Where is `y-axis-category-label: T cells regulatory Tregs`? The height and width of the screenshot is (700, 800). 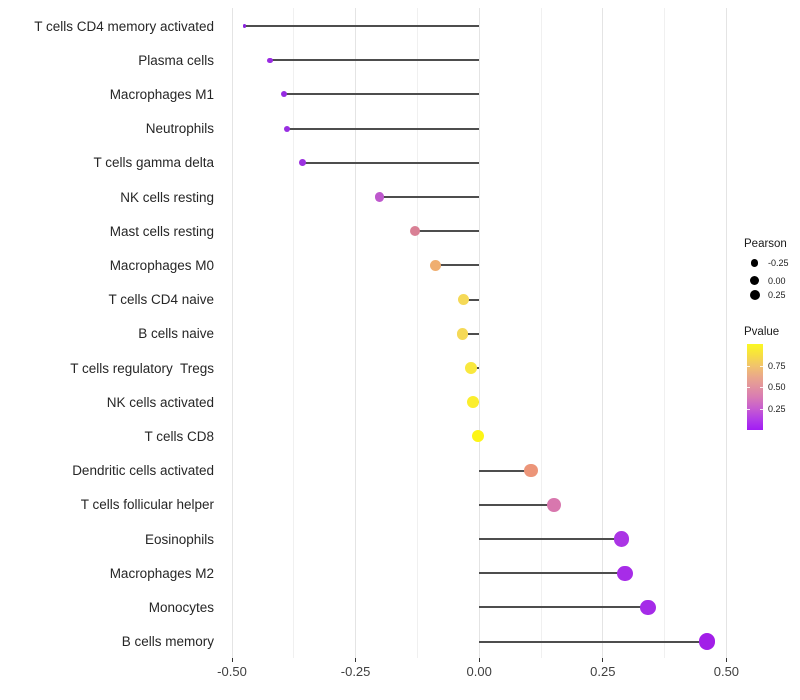
y-axis-category-label: T cells regulatory Tregs is located at coordinates (142, 368).